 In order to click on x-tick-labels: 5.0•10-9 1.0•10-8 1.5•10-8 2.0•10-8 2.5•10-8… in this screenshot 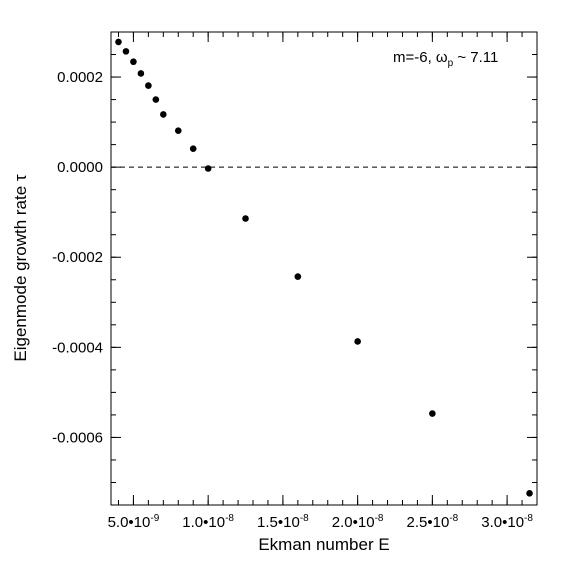, I will do `click(321, 522)`.